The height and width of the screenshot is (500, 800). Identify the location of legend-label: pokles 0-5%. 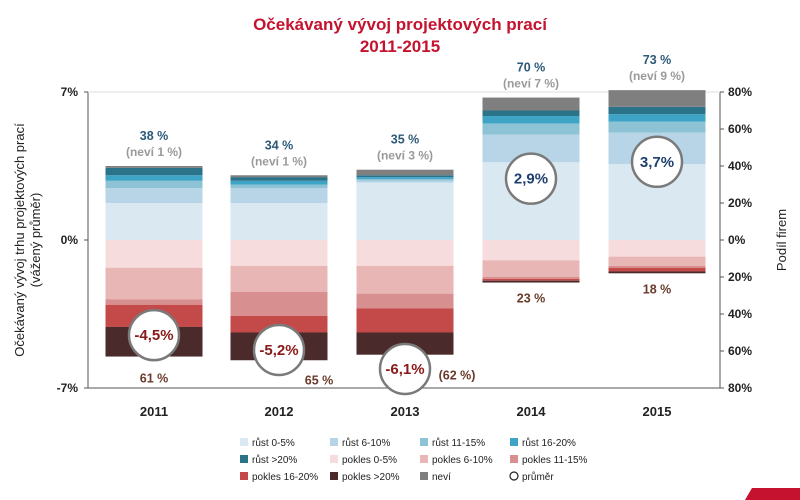
(369, 460).